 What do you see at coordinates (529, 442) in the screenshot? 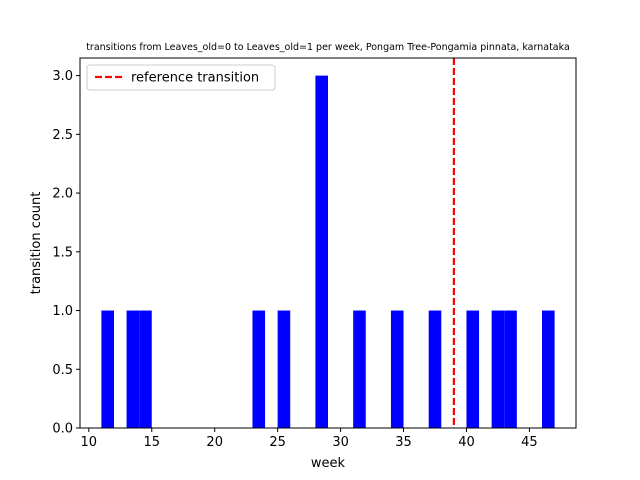
I see `x-tick-label: 45` at bounding box center [529, 442].